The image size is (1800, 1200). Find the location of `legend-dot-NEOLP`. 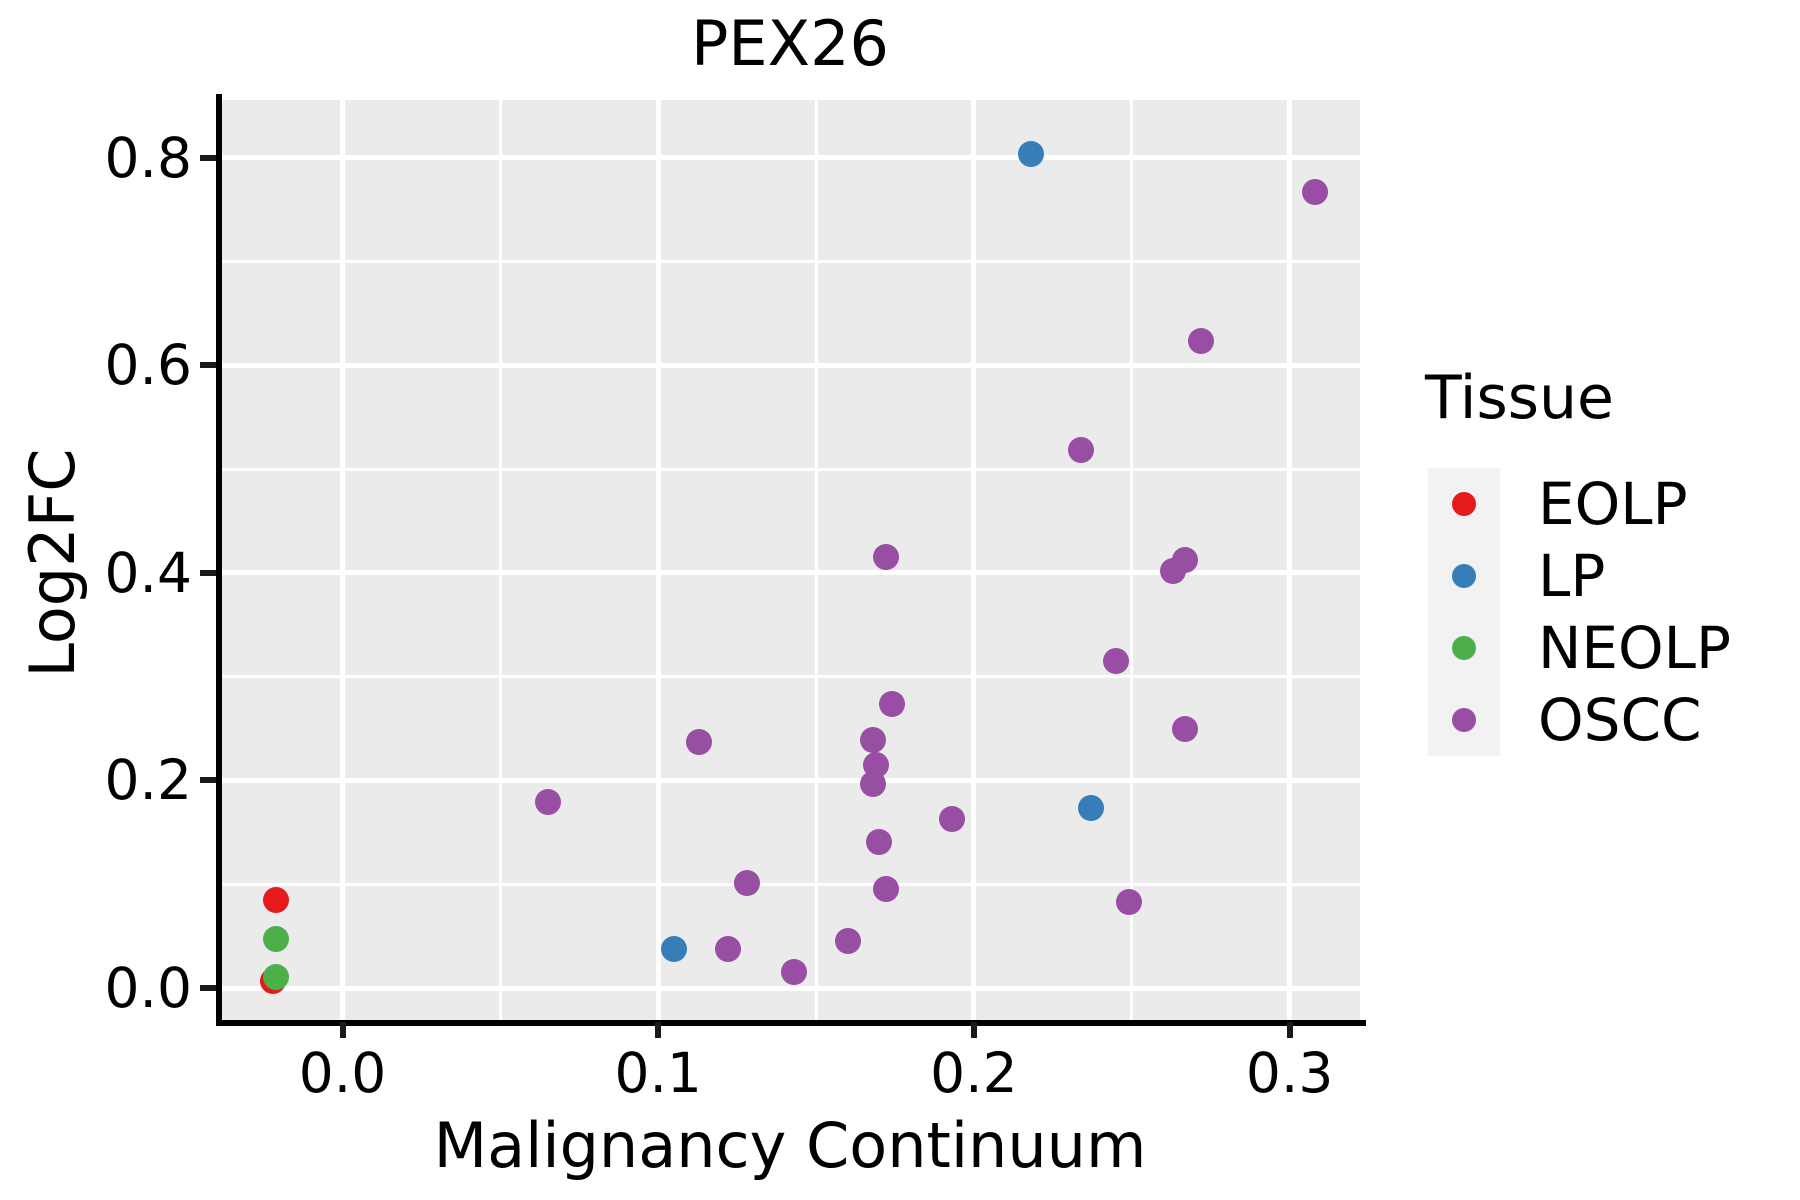

legend-dot-NEOLP is located at coordinates (1464, 648).